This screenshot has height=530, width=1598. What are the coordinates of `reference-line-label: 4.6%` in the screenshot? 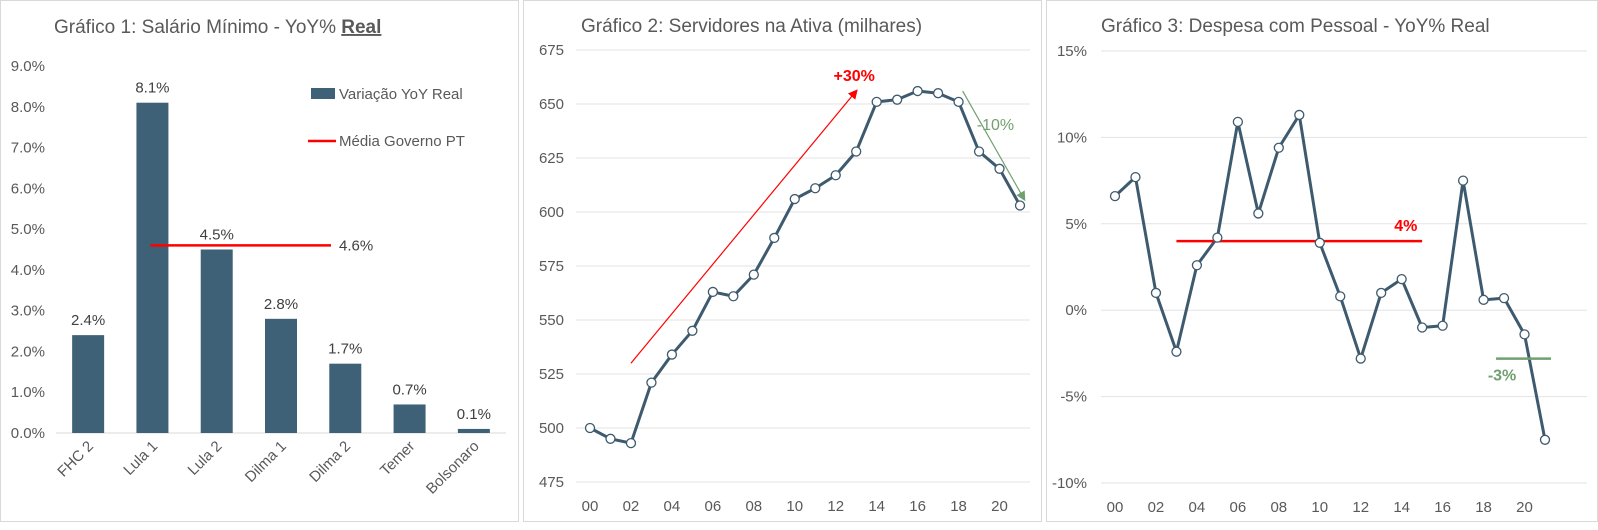 It's located at (356, 245).